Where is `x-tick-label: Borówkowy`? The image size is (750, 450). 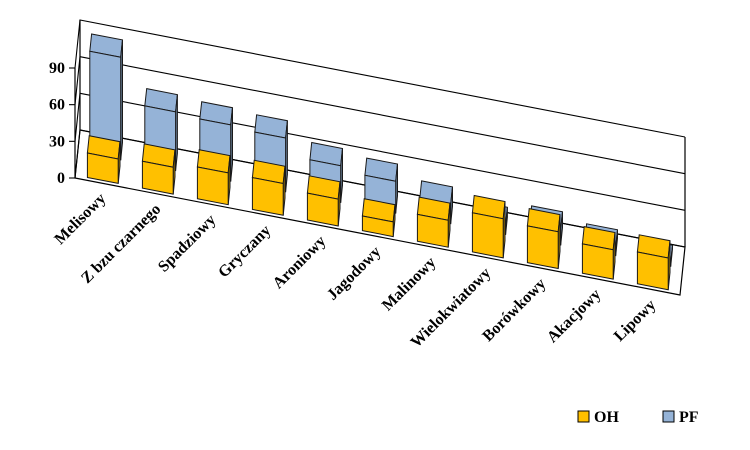 x-tick-label: Borówkowy is located at coordinates (514, 310).